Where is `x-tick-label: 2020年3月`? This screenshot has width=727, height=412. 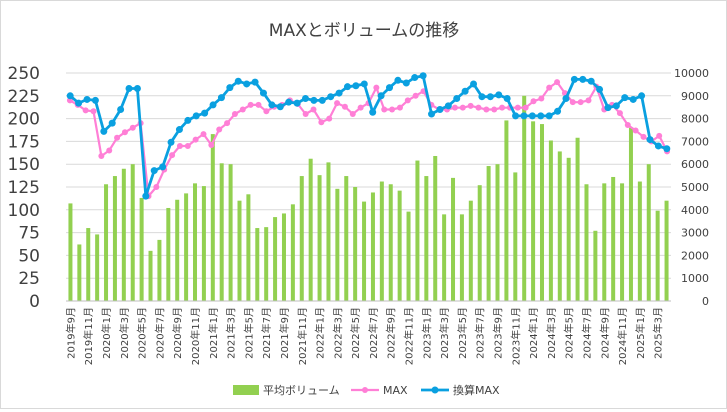 x-tick-label: 2020年3月 is located at coordinates (124, 333).